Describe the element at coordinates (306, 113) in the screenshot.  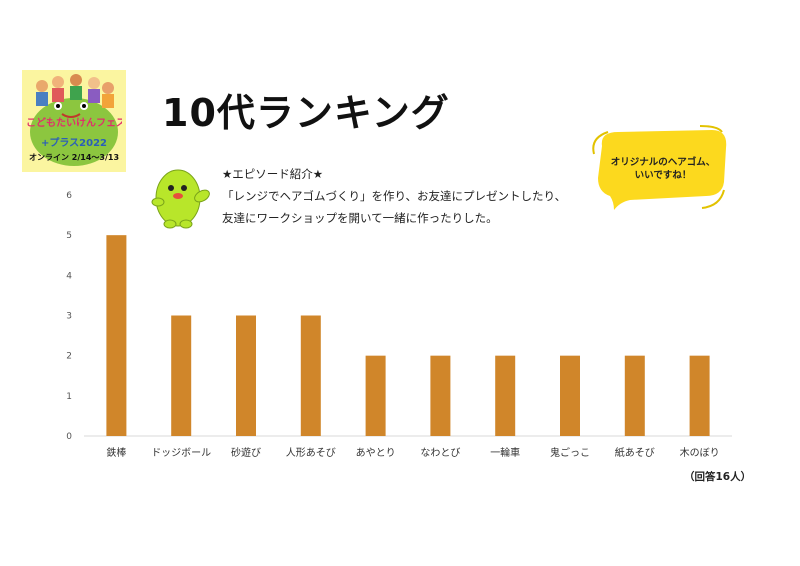
I see `page-title: 10代ランキング` at that location.